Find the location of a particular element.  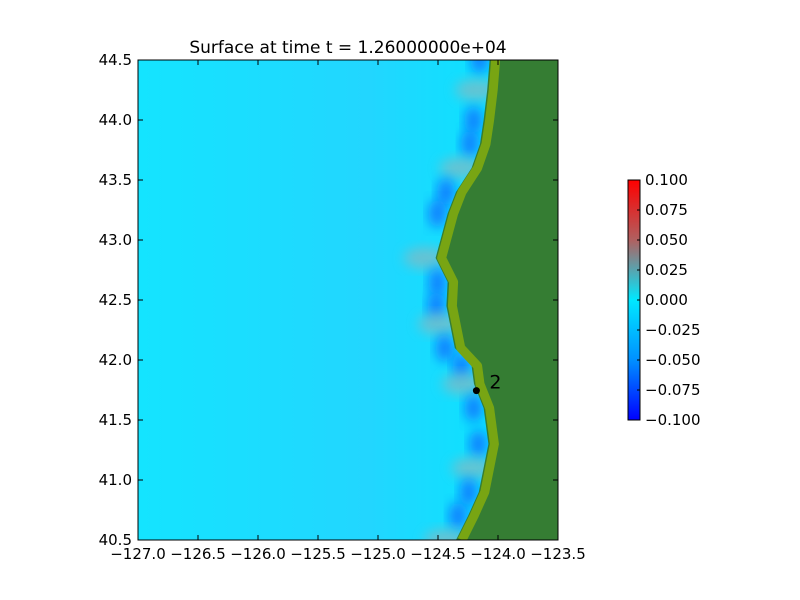

y-tick-label: 44.0 is located at coordinates (115, 120).